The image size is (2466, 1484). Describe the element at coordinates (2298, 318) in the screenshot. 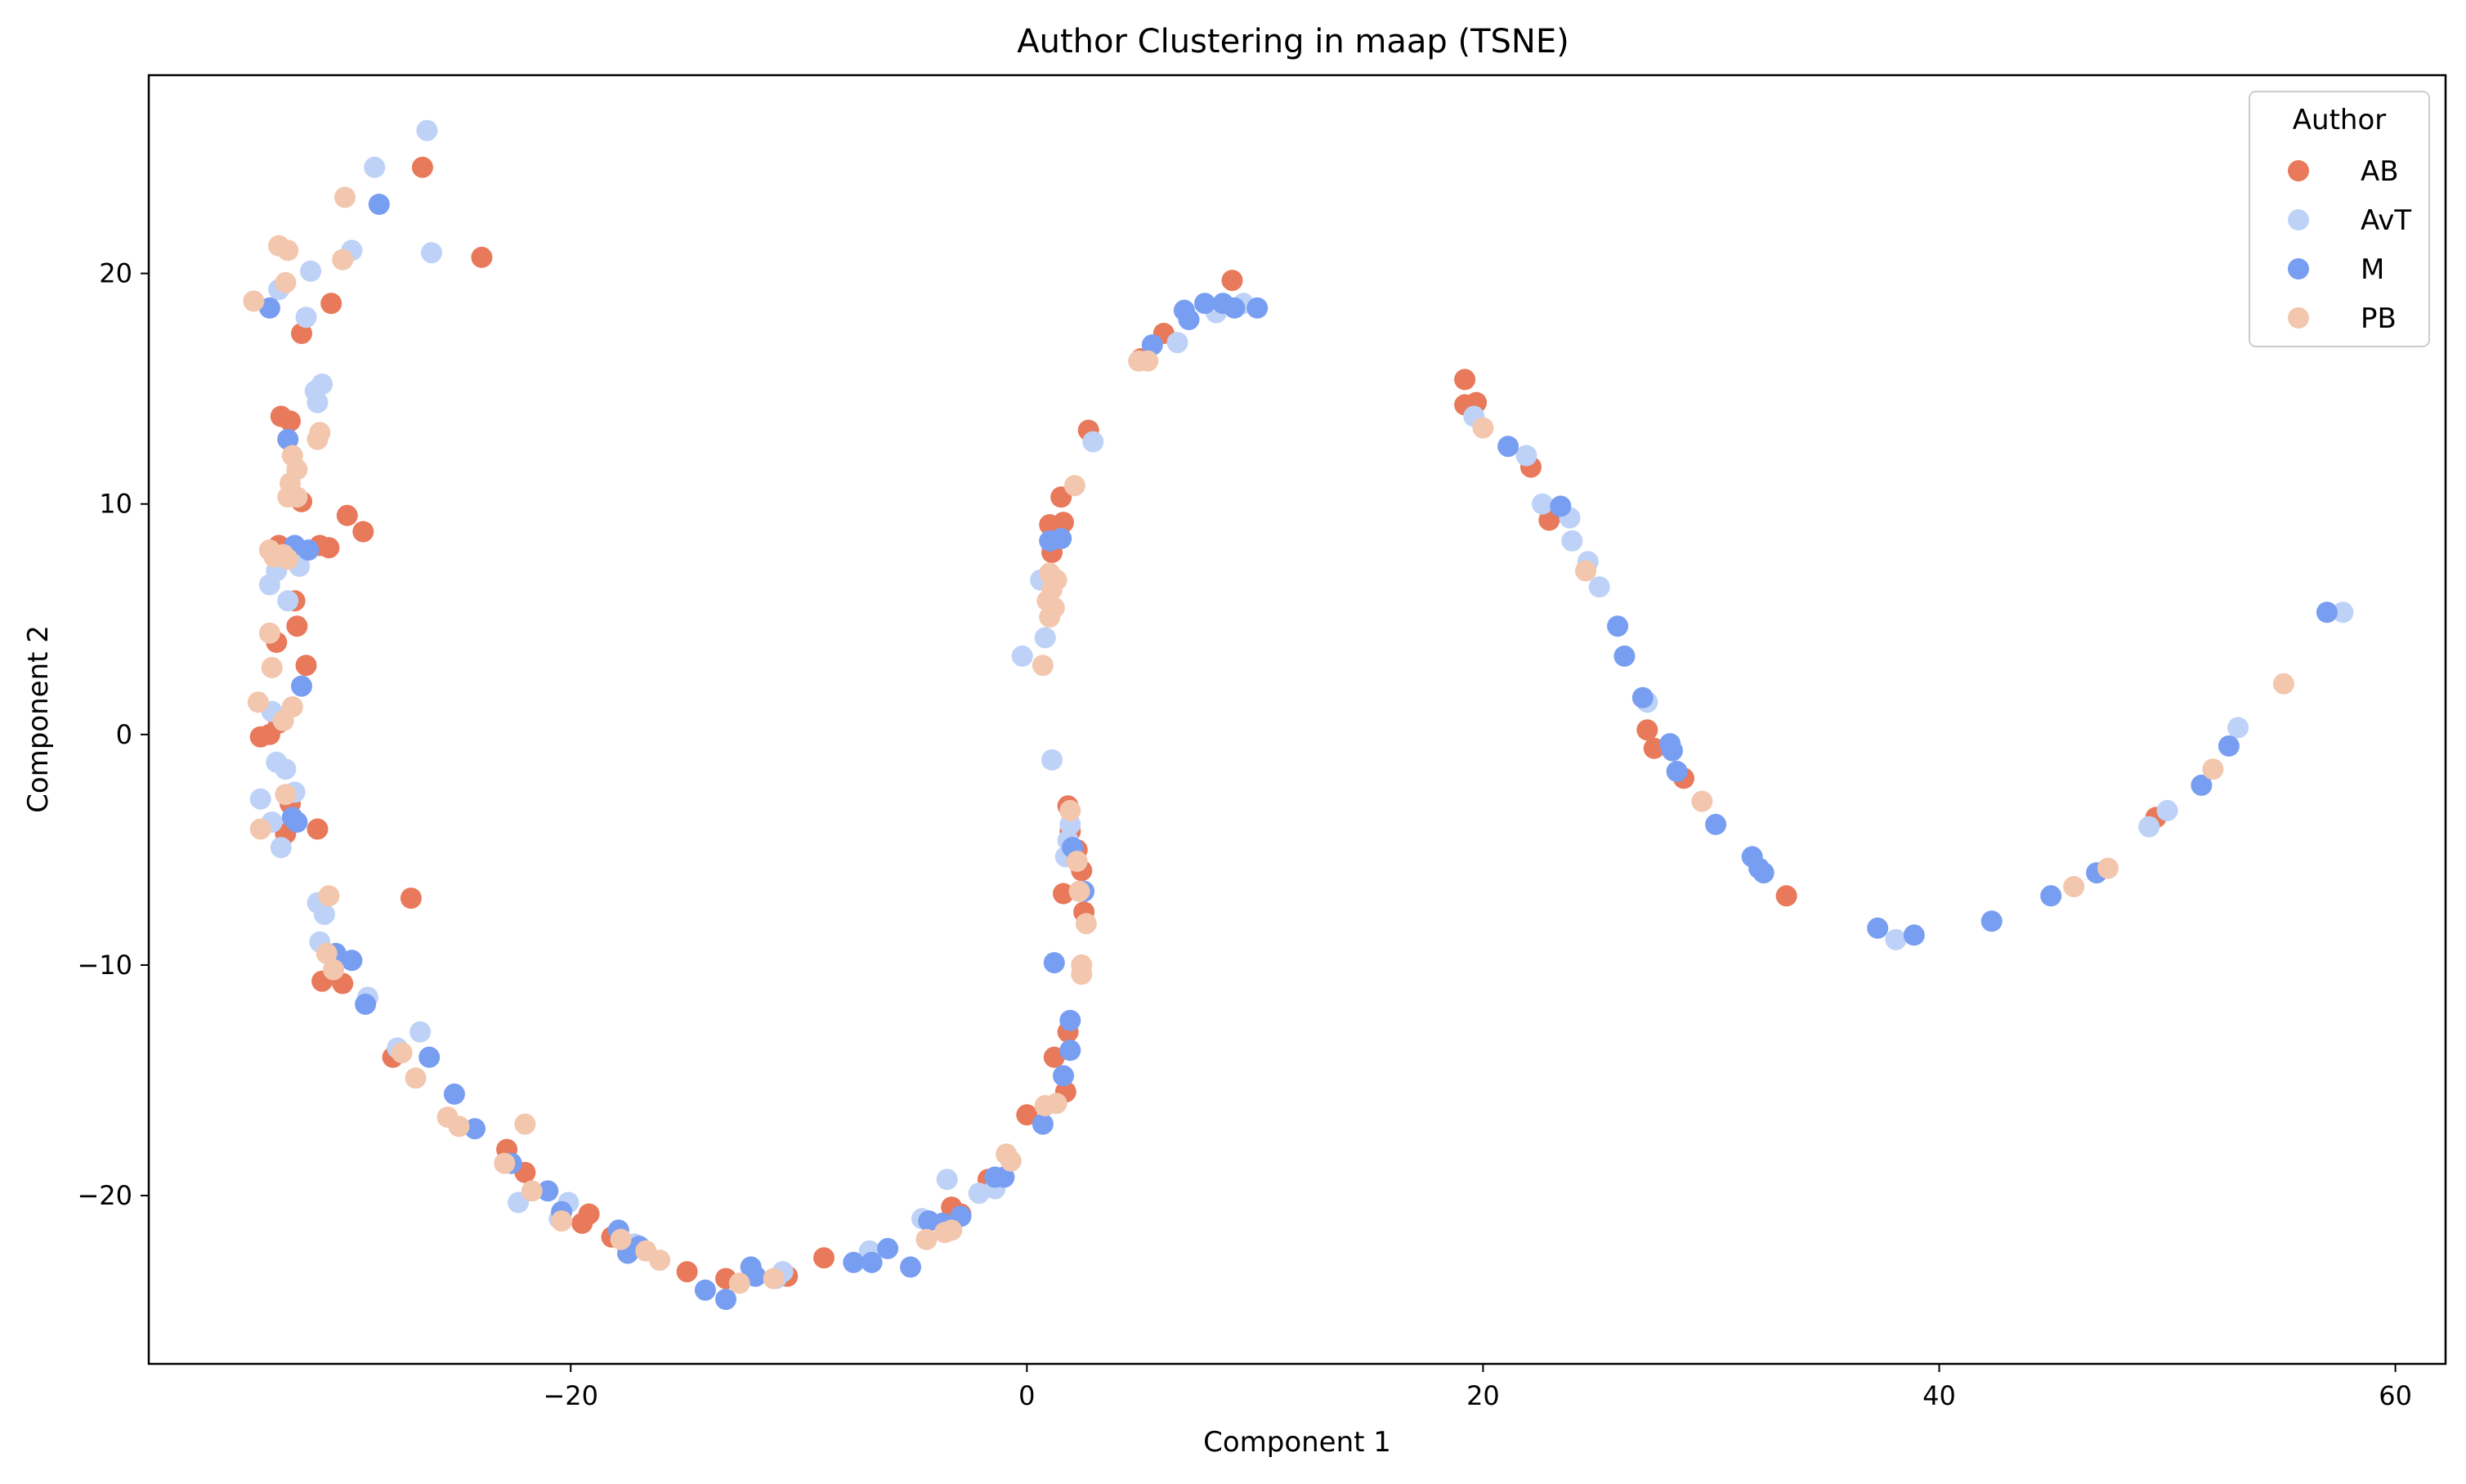

I see `legend-marker-pb` at that location.